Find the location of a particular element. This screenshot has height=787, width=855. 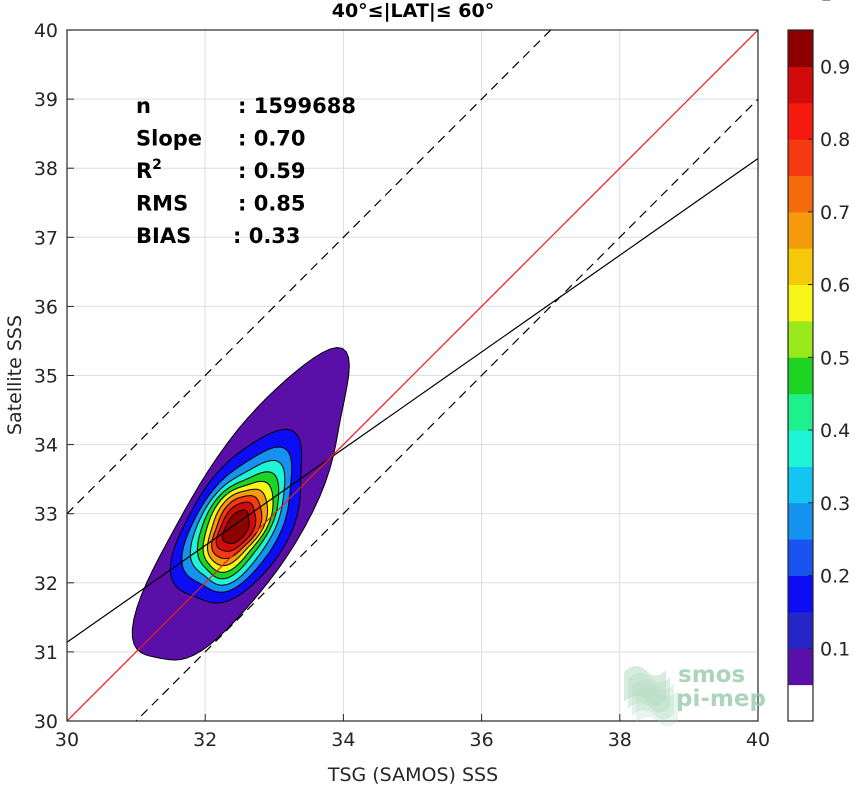

colorbar-frame is located at coordinates (800, 375).